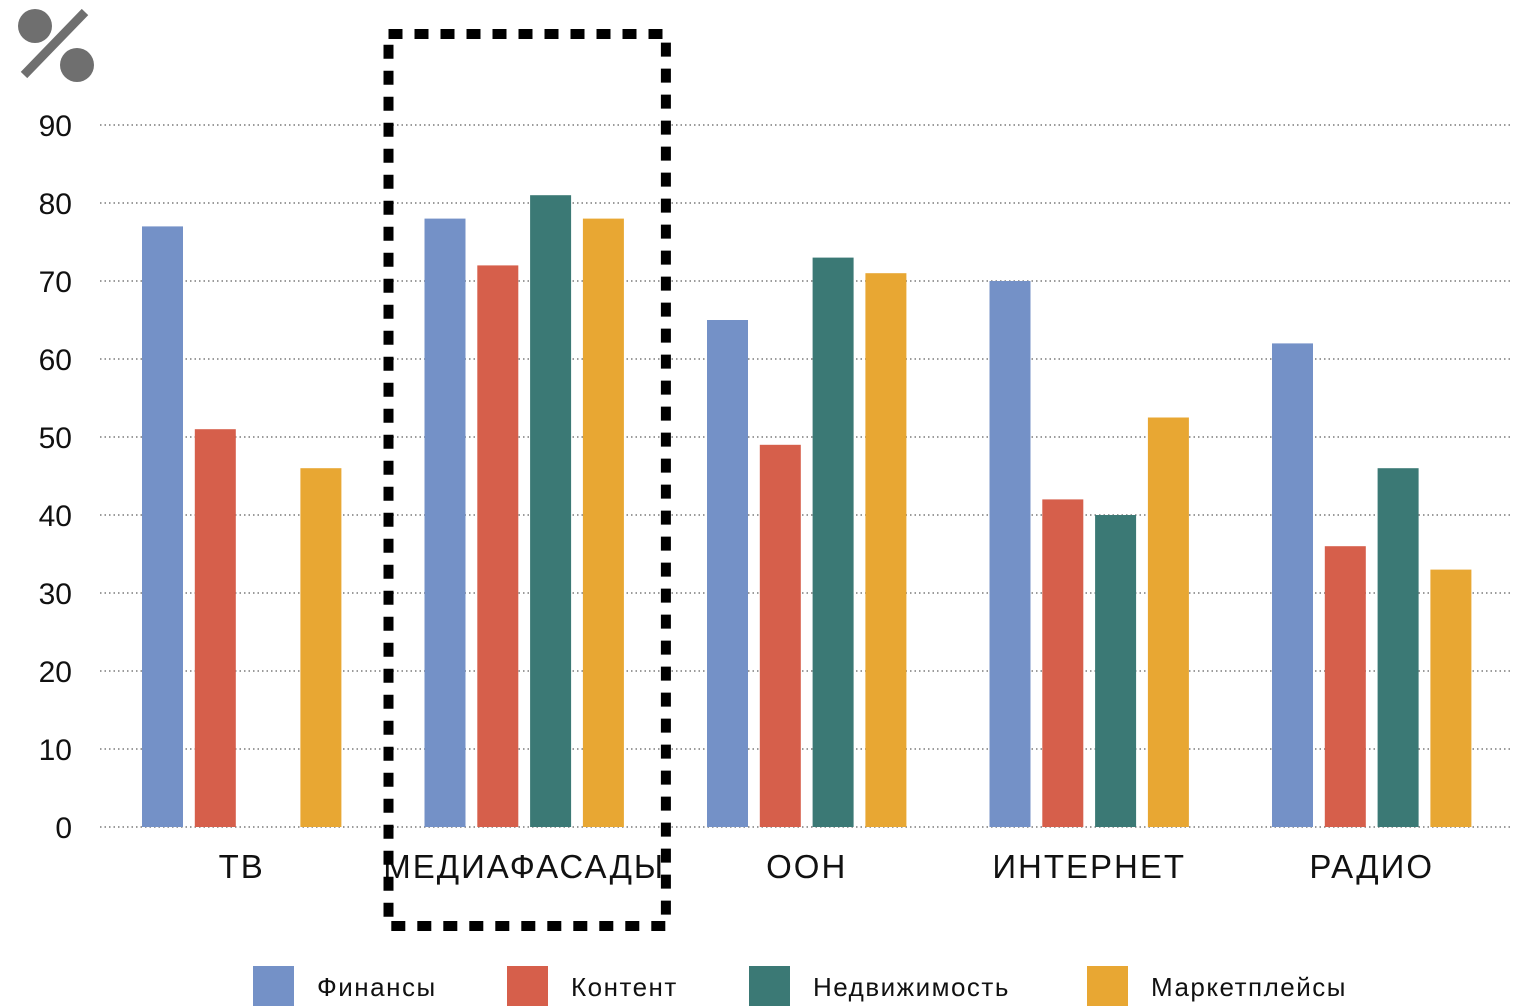 This screenshot has width=1514, height=1006. I want to click on x-tick-label: ИНТЕРНЕТ, so click(1089, 866).